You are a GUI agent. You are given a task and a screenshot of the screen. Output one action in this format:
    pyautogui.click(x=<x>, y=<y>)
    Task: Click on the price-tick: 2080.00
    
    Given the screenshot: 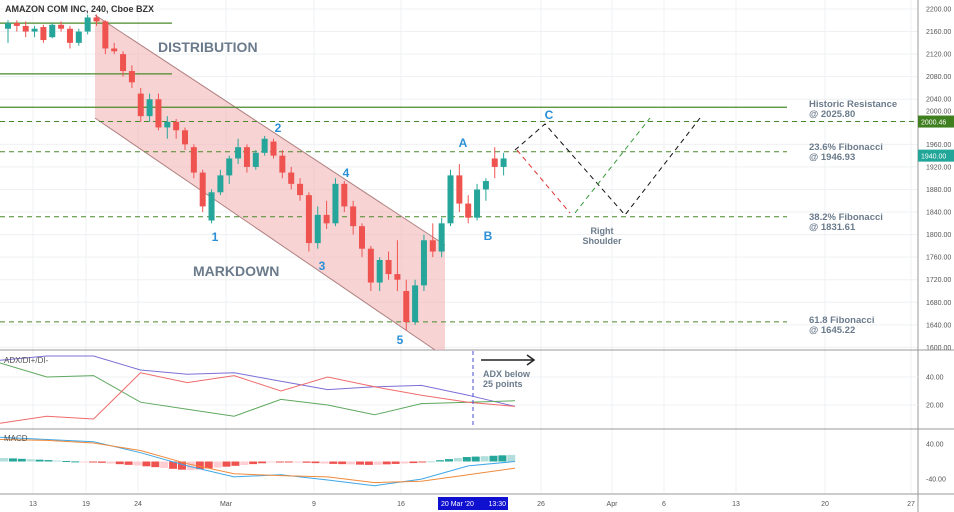 What is the action you would take?
    pyautogui.click(x=938, y=77)
    